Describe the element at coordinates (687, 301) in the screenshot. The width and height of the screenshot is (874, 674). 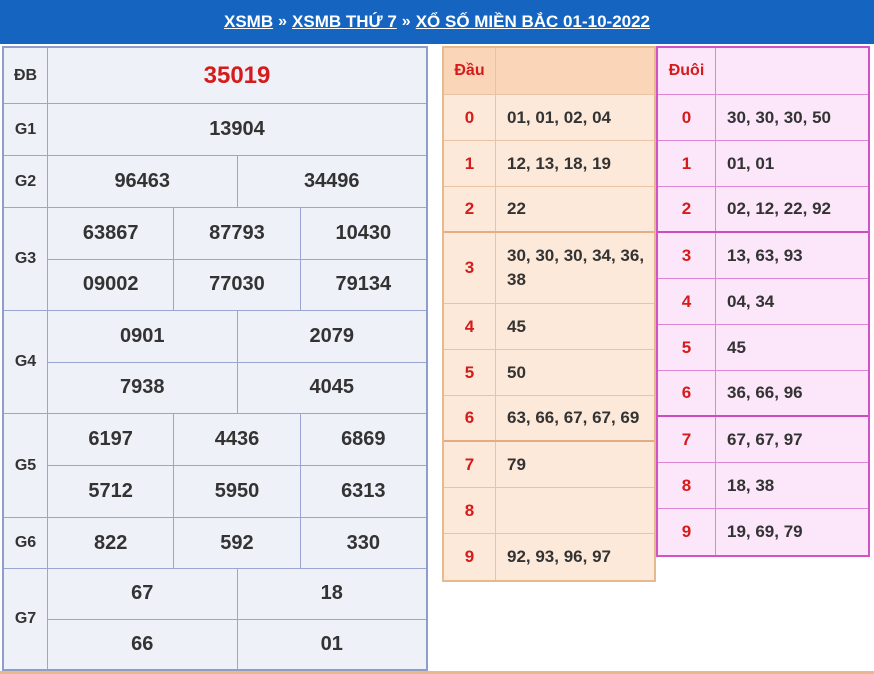
I see `duoi-digit: 4` at that location.